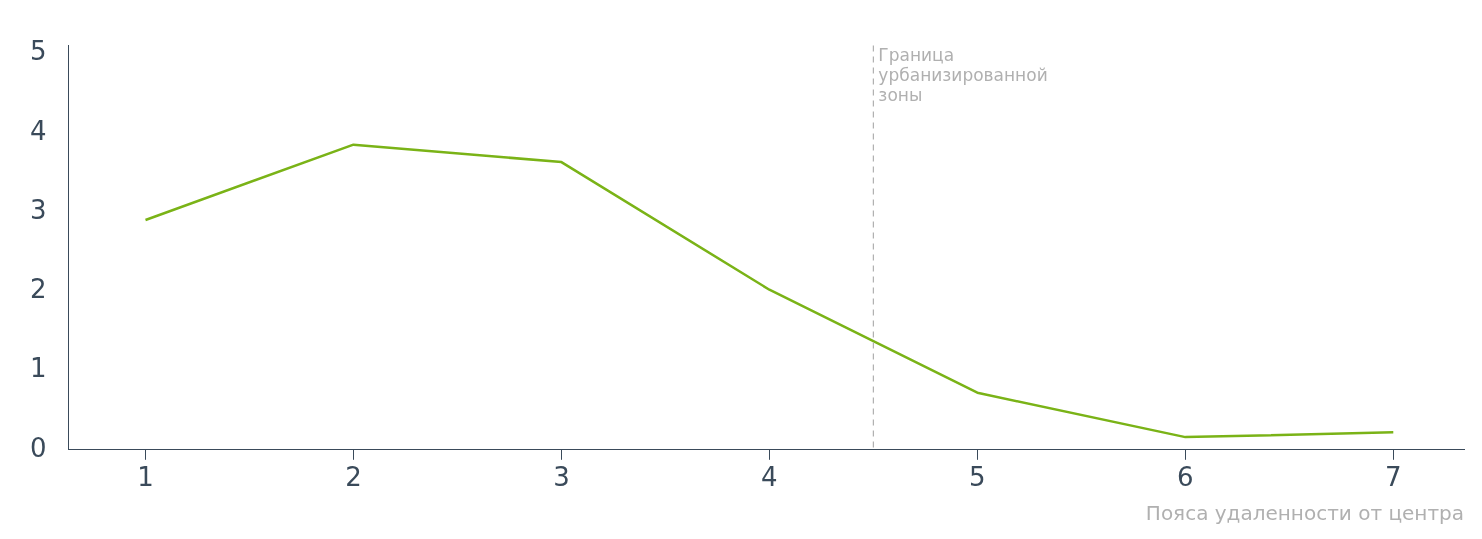  What do you see at coordinates (145, 477) in the screenshot?
I see `x-tick-label: 1` at bounding box center [145, 477].